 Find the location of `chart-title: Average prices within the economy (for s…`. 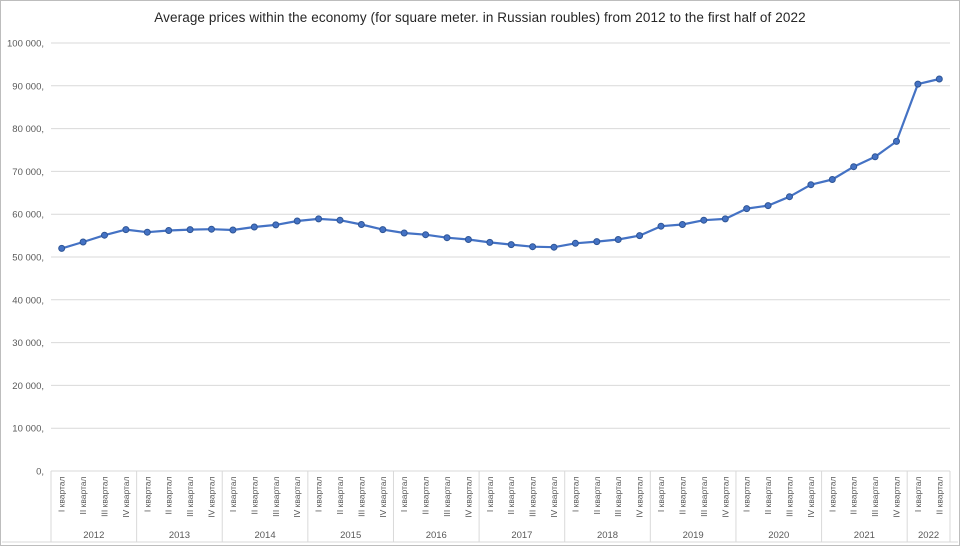

chart-title: Average prices within the economy (for s… is located at coordinates (480, 17).